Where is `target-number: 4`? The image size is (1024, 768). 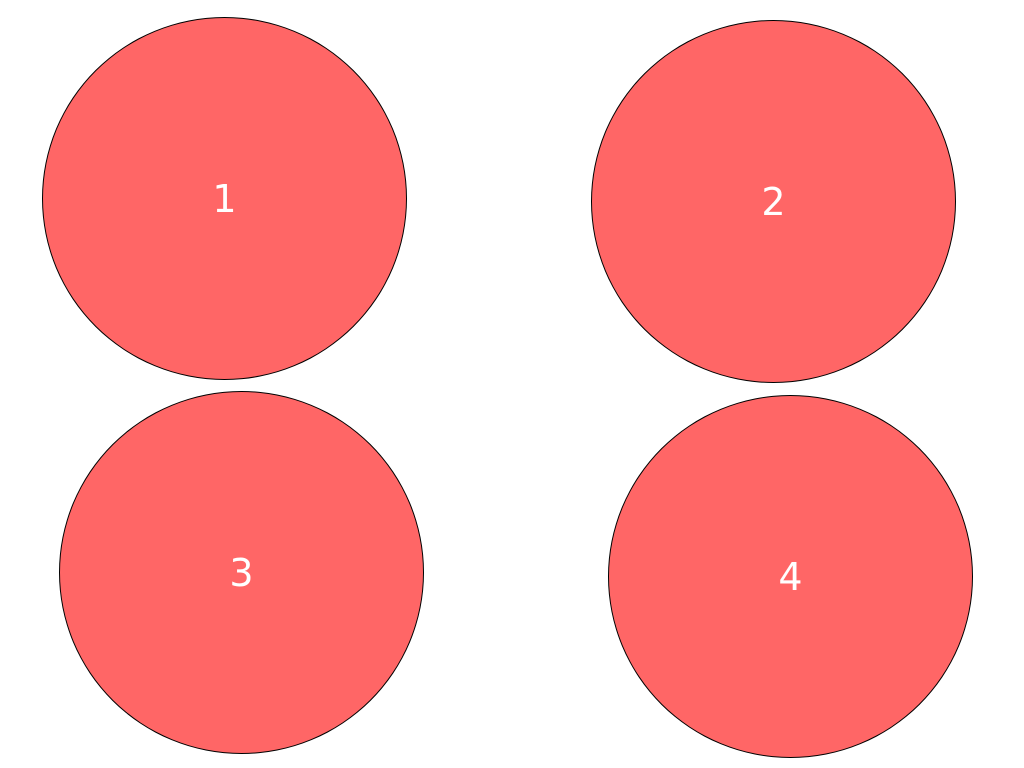 target-number: 4 is located at coordinates (790, 576).